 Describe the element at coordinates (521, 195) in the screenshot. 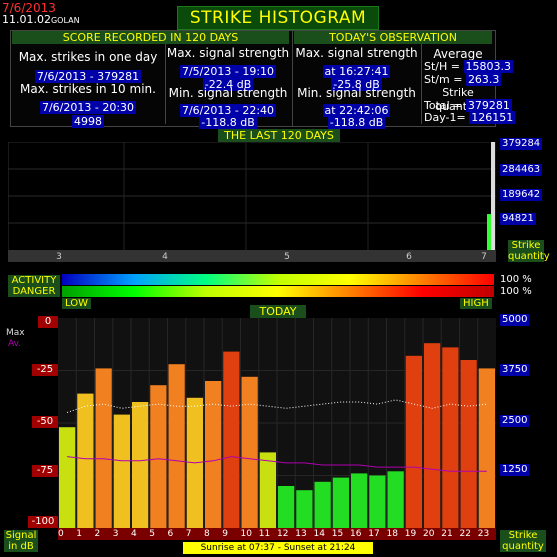

I see `last120-y-tick: 189642` at that location.